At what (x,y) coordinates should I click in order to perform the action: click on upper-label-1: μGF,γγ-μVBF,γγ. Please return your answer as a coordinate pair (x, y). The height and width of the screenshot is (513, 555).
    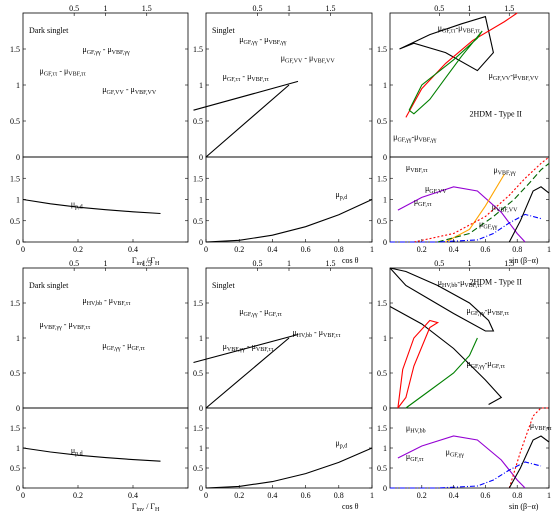
    Looking at the image, I should click on (415, 138).